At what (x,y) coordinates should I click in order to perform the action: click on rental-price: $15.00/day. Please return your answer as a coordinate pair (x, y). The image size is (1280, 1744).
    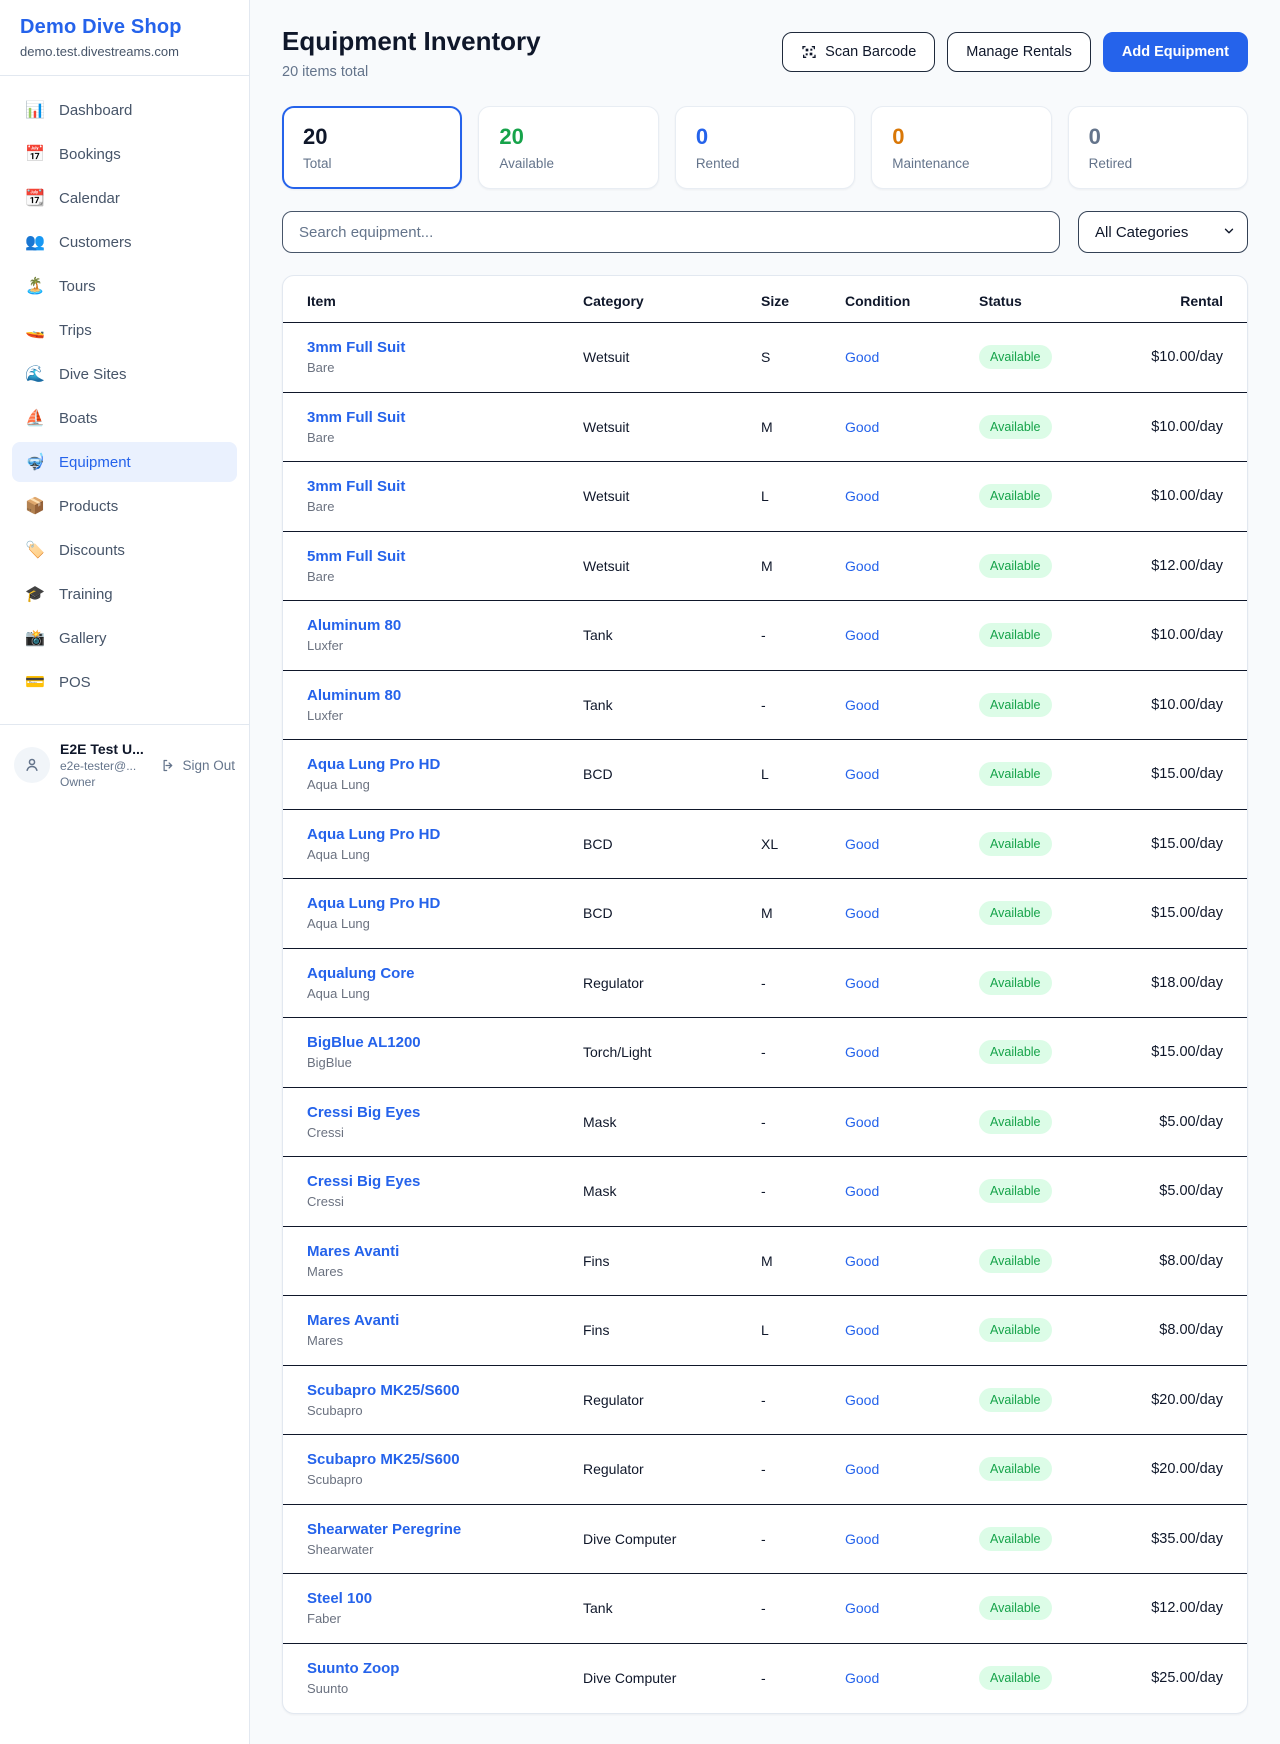
    Looking at the image, I should click on (1187, 1052).